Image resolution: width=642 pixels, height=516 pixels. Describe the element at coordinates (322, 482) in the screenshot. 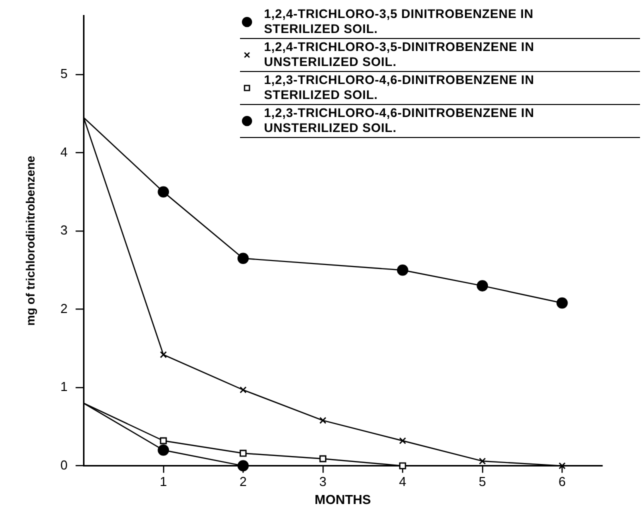

I see `x-tick-label: 3` at that location.